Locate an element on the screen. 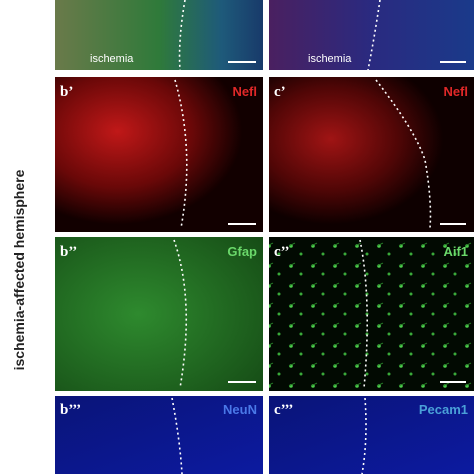 This screenshot has height=474, width=474. stain-label: Aif1 is located at coordinates (455, 251).